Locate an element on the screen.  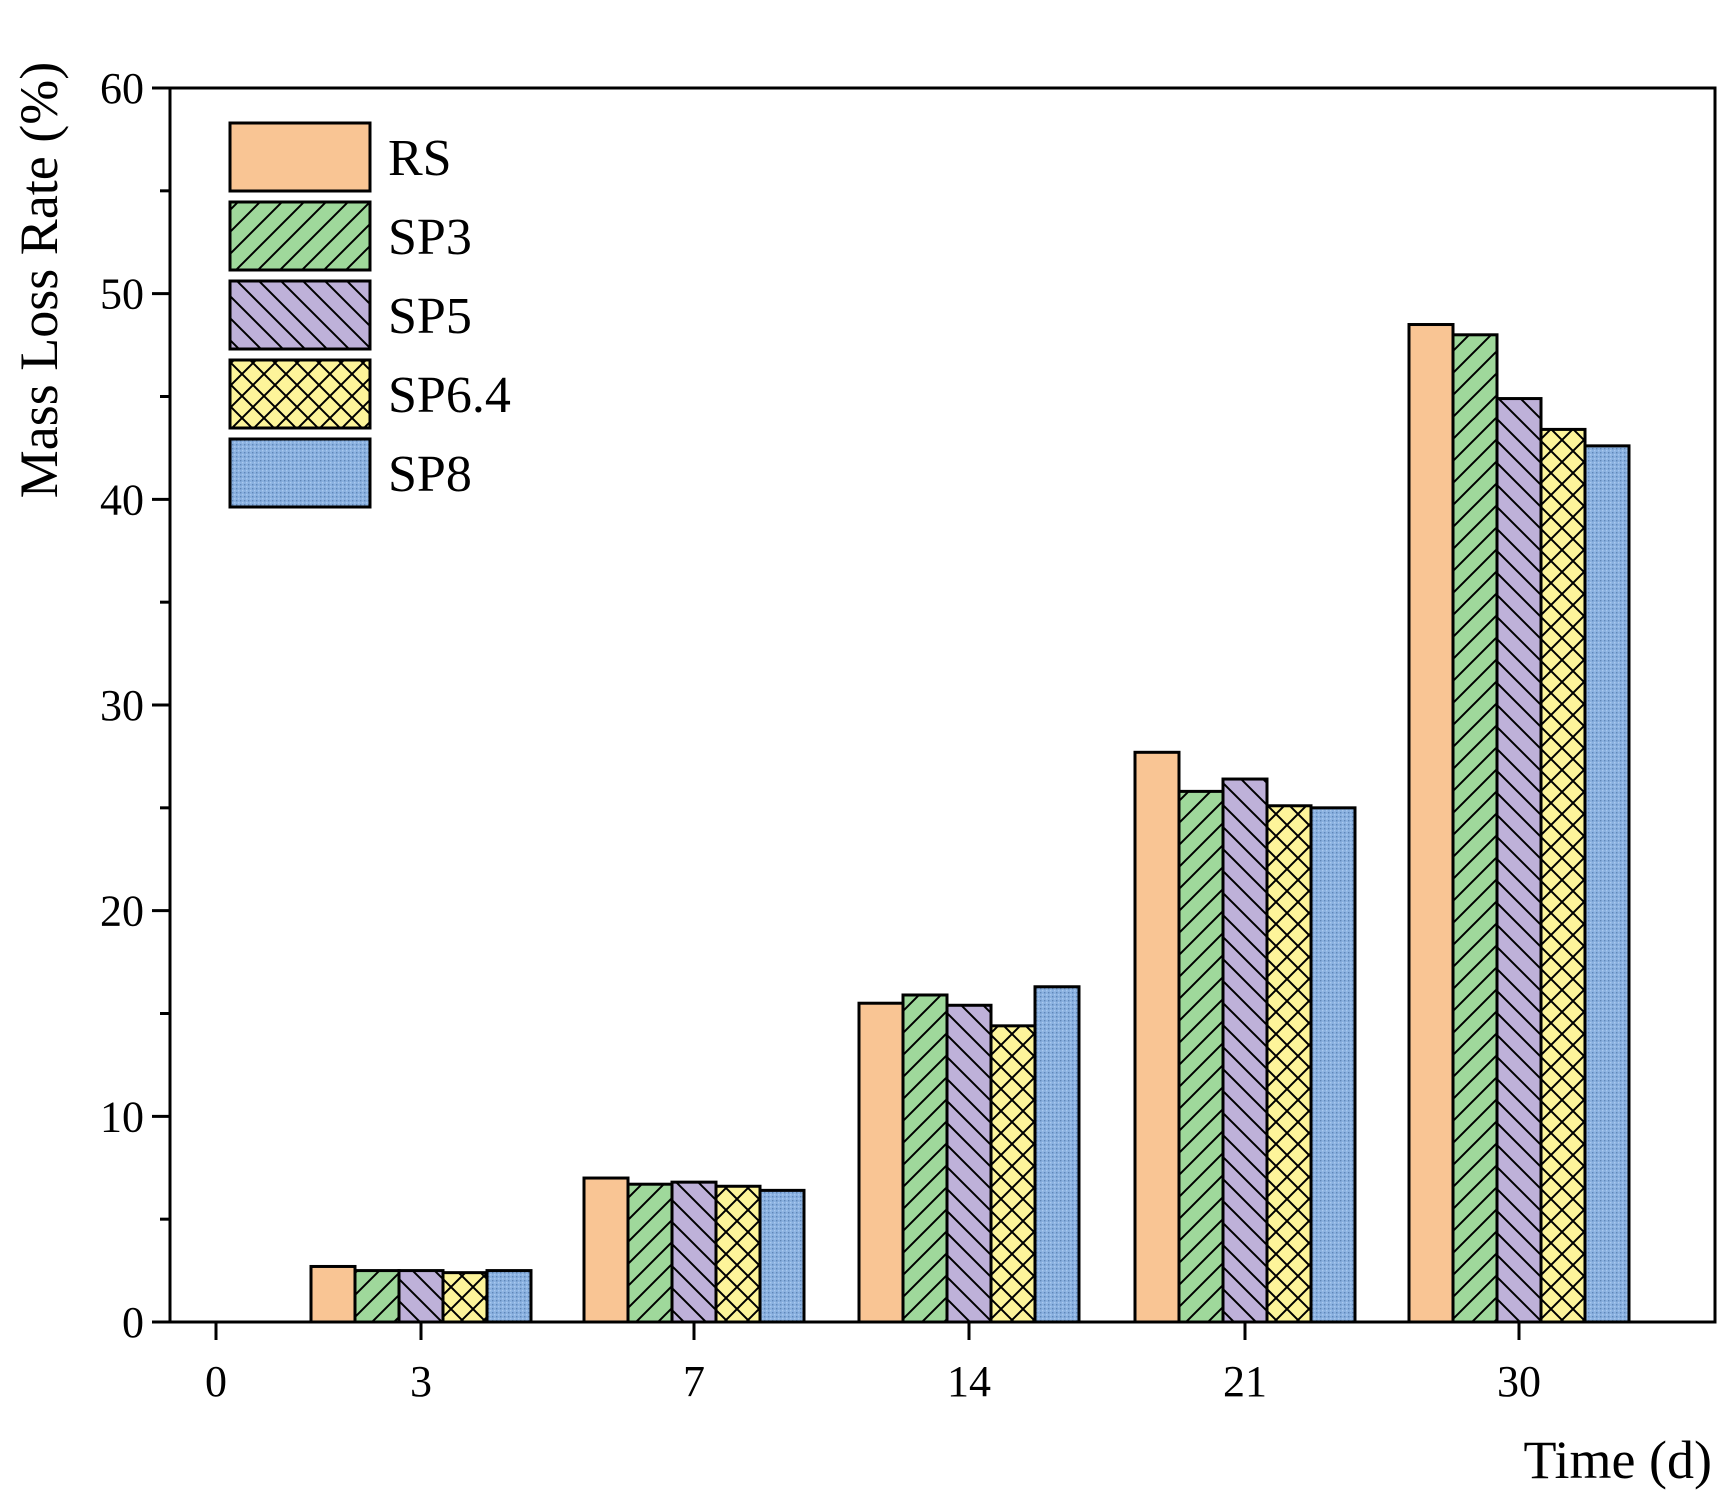
legend-item-sp6-4: SP6.4 is located at coordinates (369, 394).